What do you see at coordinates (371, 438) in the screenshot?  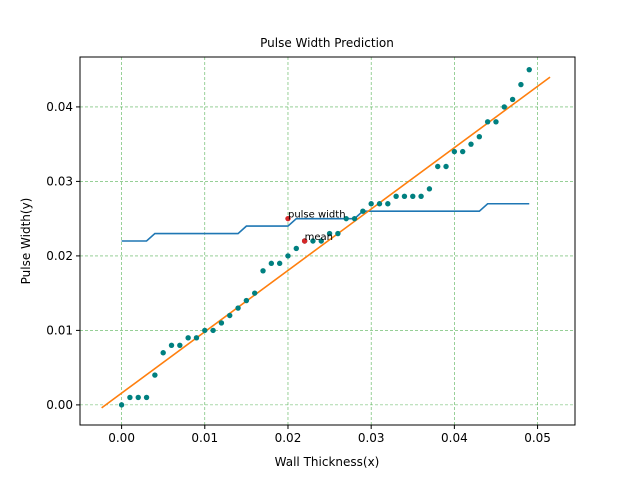 I see `x-tick-label: 0.03` at bounding box center [371, 438].